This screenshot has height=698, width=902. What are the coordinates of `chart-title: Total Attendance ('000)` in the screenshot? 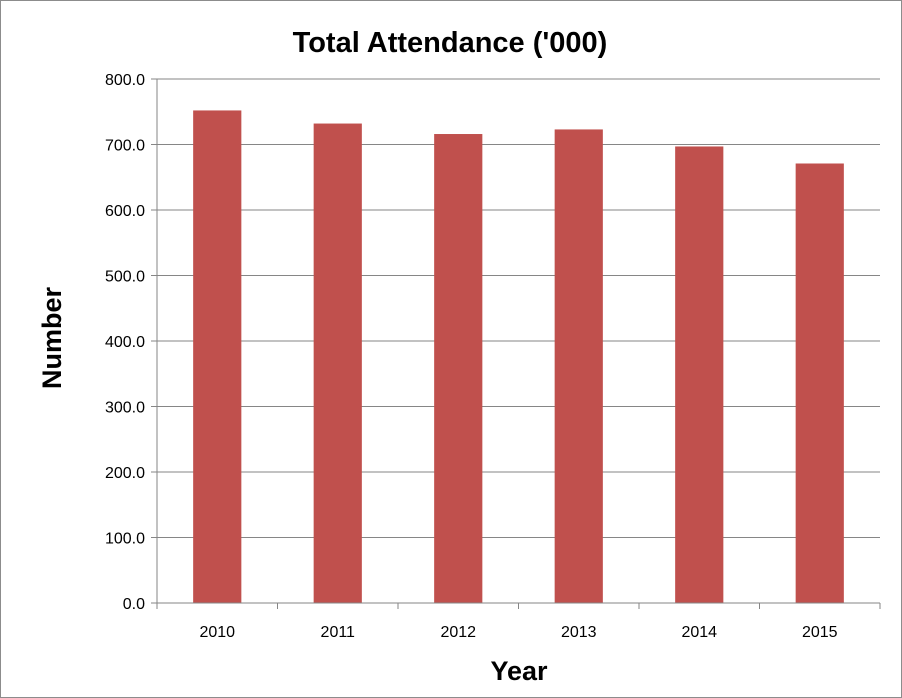 It's located at (450, 43).